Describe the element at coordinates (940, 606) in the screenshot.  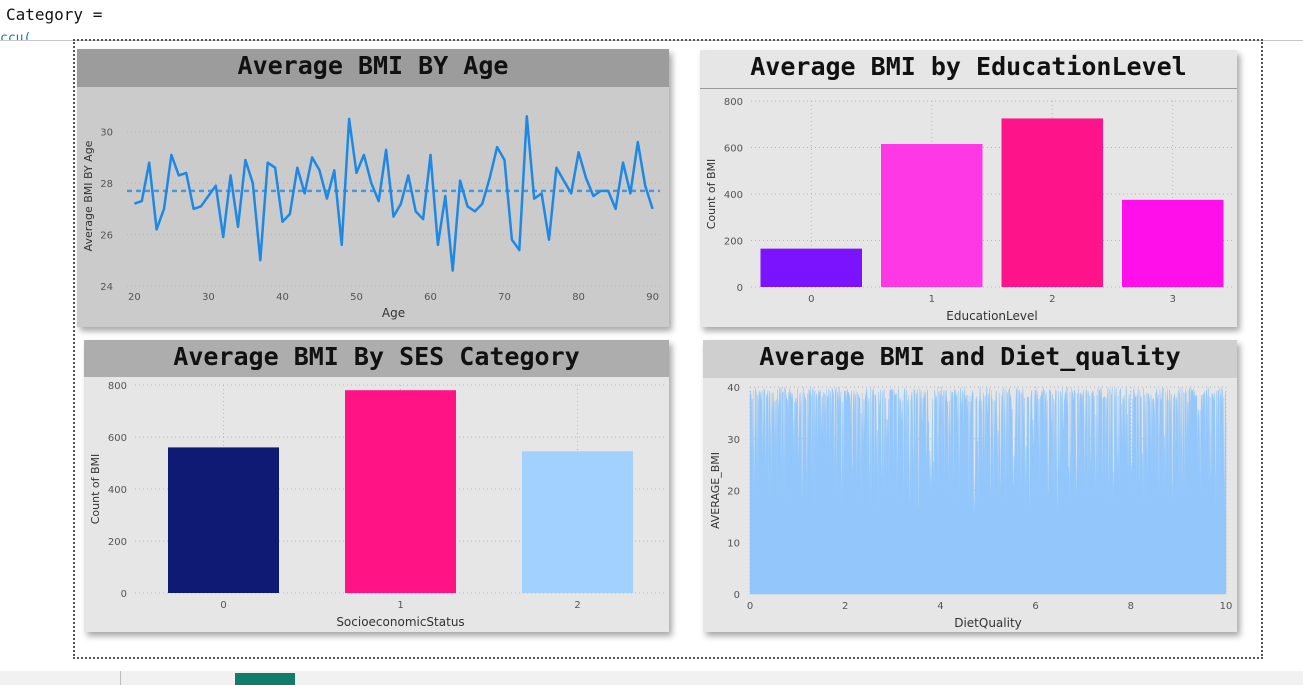
I see `diet-x-tick-label: 4` at that location.